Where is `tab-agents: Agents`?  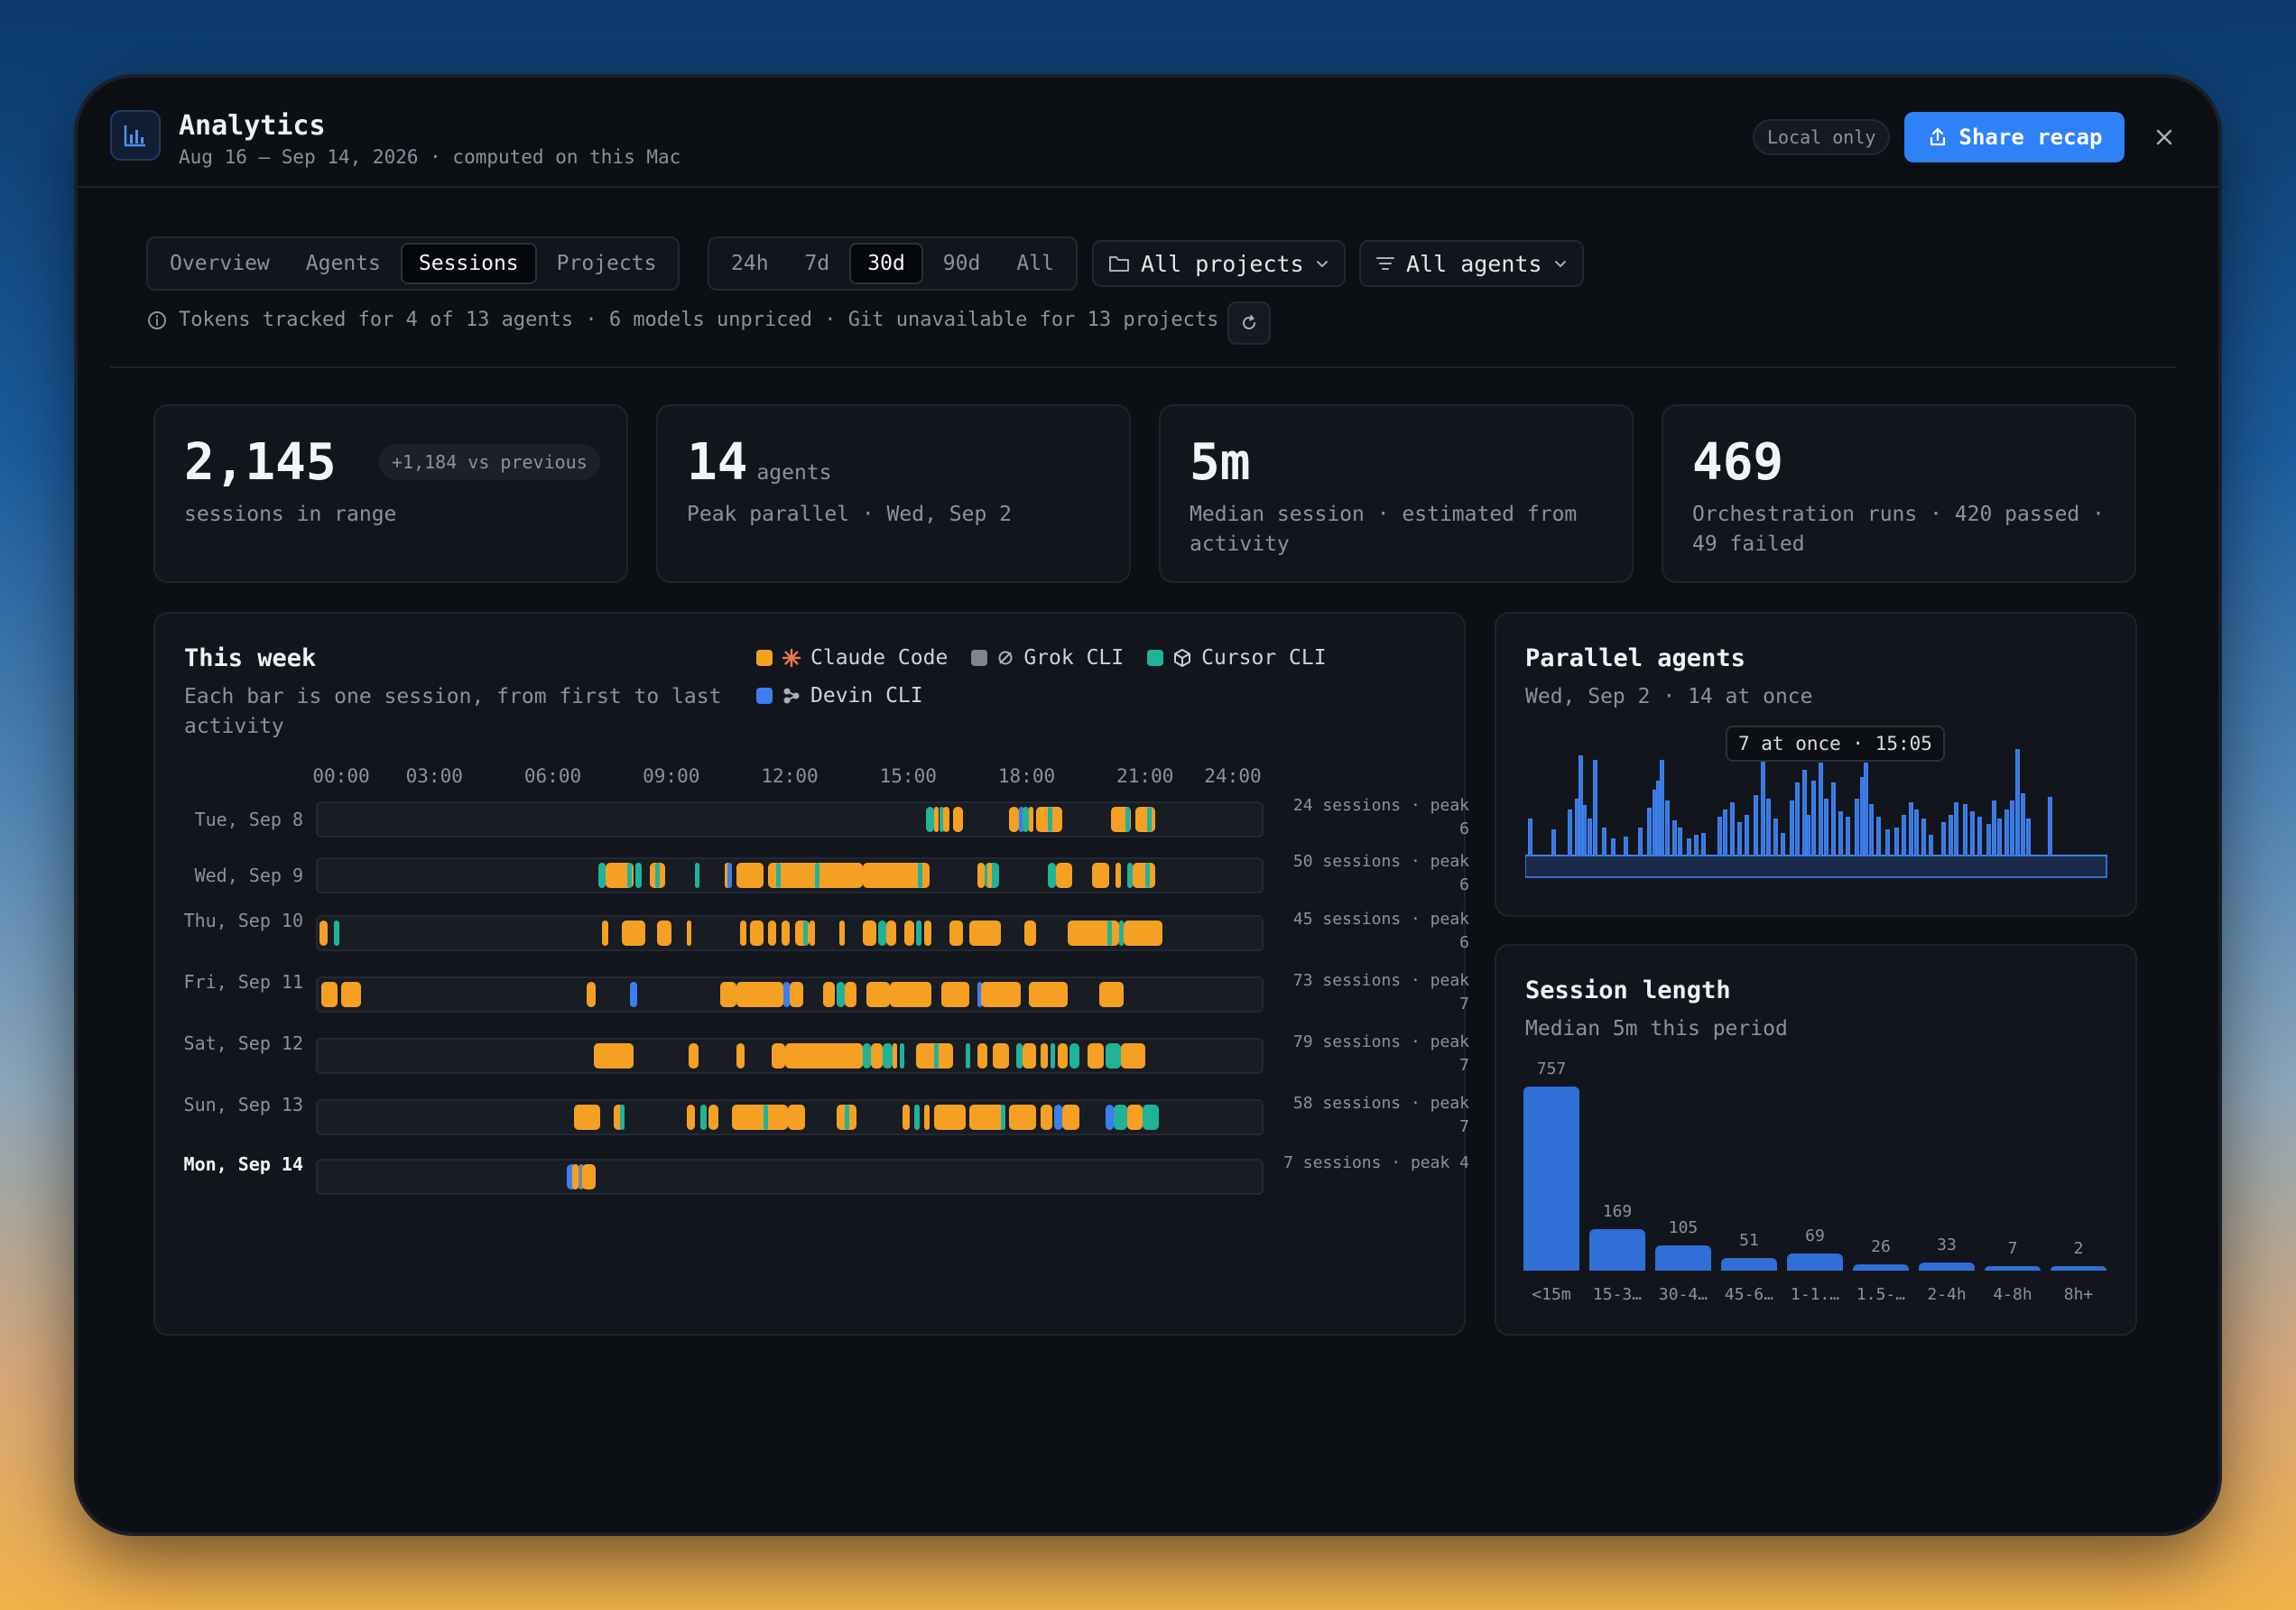 tab-agents: Agents is located at coordinates (343, 263).